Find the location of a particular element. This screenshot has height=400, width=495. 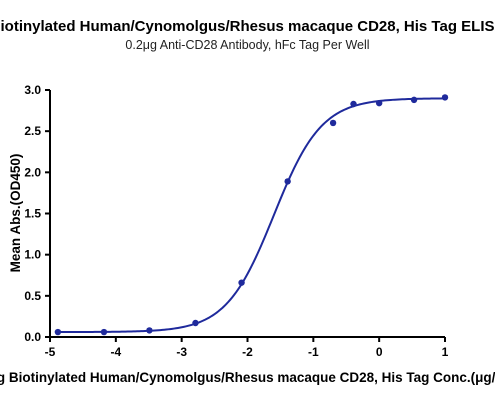

x-tick-label: -2 is located at coordinates (247, 352).